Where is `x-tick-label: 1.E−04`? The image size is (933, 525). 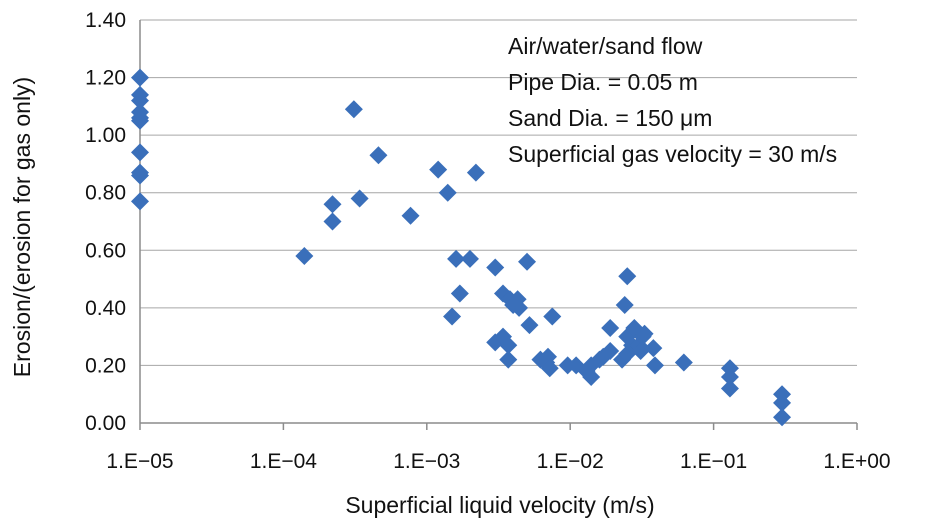
x-tick-label: 1.E−04 is located at coordinates (283, 461).